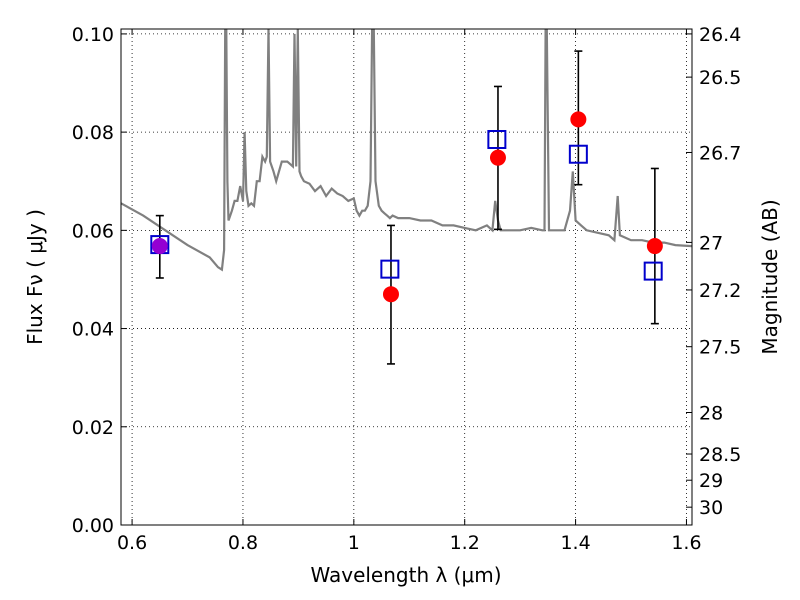 This screenshot has height=600, width=800. I want to click on x-axis-title: Wavelength λ (μm), so click(405, 575).